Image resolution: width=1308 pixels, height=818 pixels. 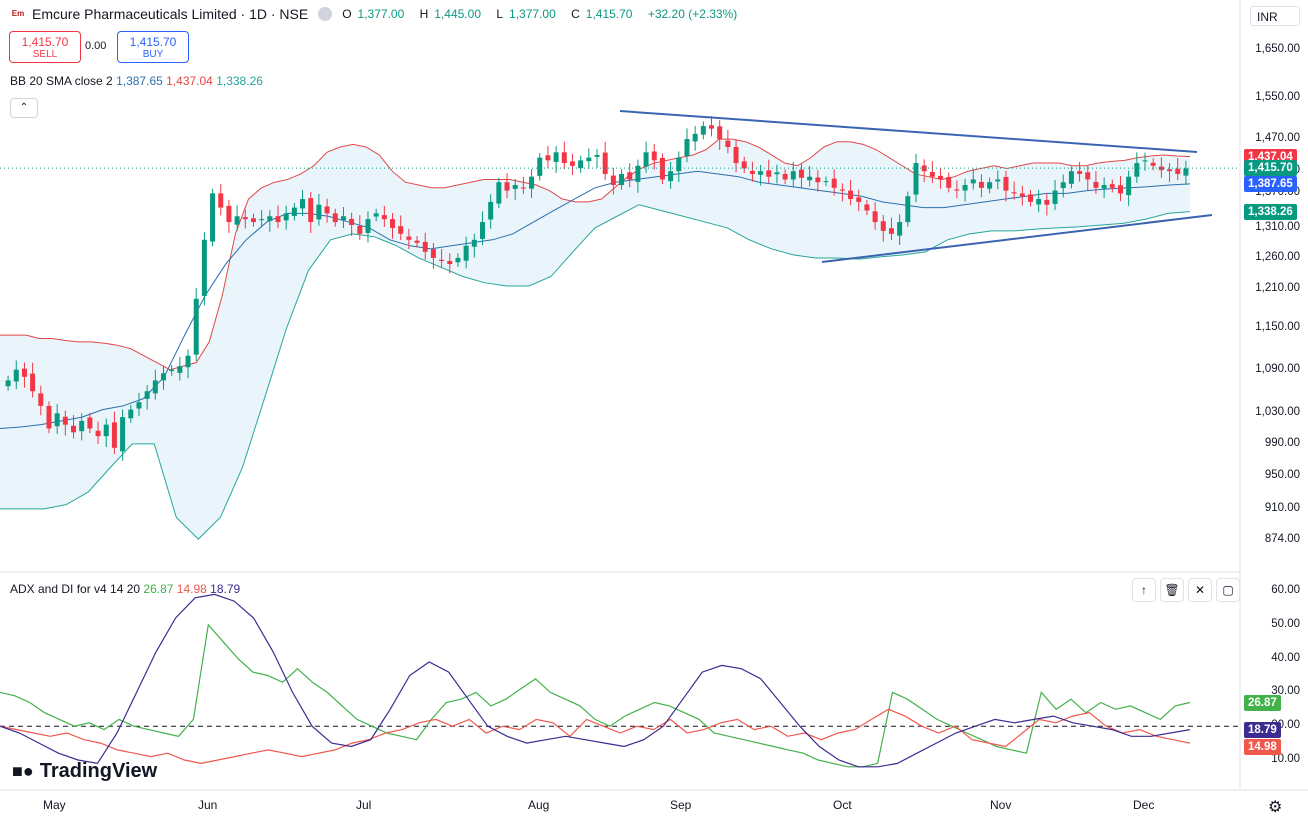 What do you see at coordinates (191, 589) in the screenshot?
I see `di-minus-value: 14.98` at bounding box center [191, 589].